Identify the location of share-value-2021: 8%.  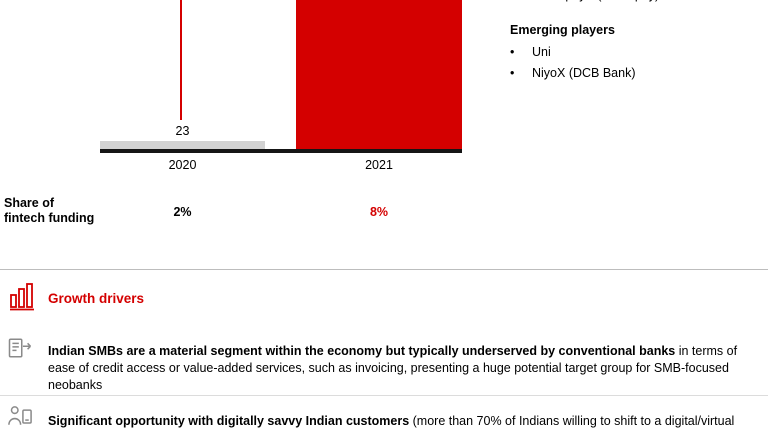
(379, 212).